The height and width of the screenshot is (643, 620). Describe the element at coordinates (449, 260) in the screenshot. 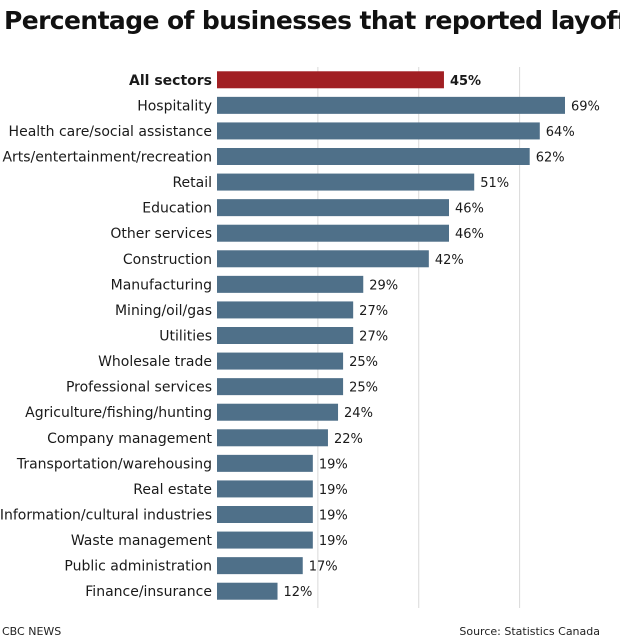

I see `value-label: 42%` at that location.